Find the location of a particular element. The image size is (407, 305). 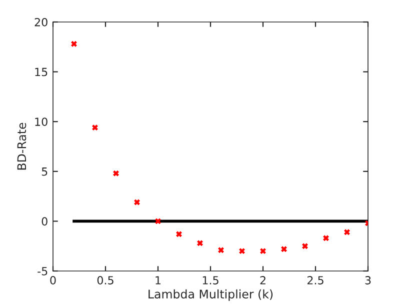

y-tick-label: 20 is located at coordinates (41, 22).